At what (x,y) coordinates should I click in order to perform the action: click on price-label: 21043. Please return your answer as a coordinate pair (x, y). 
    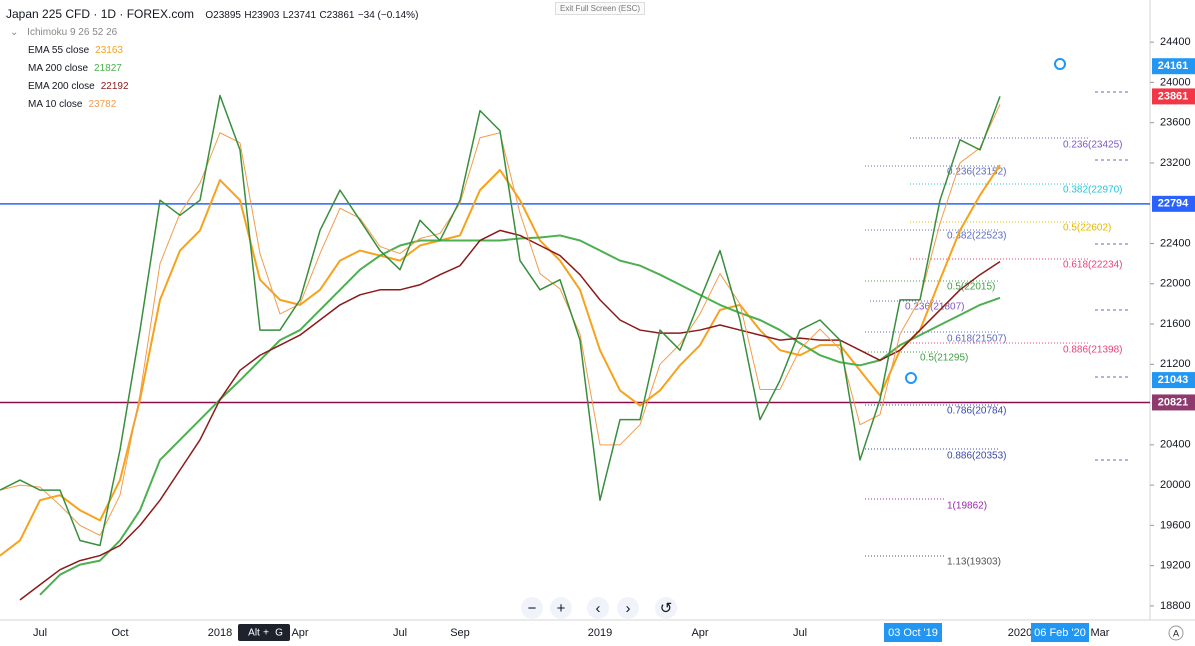
    Looking at the image, I should click on (1173, 380).